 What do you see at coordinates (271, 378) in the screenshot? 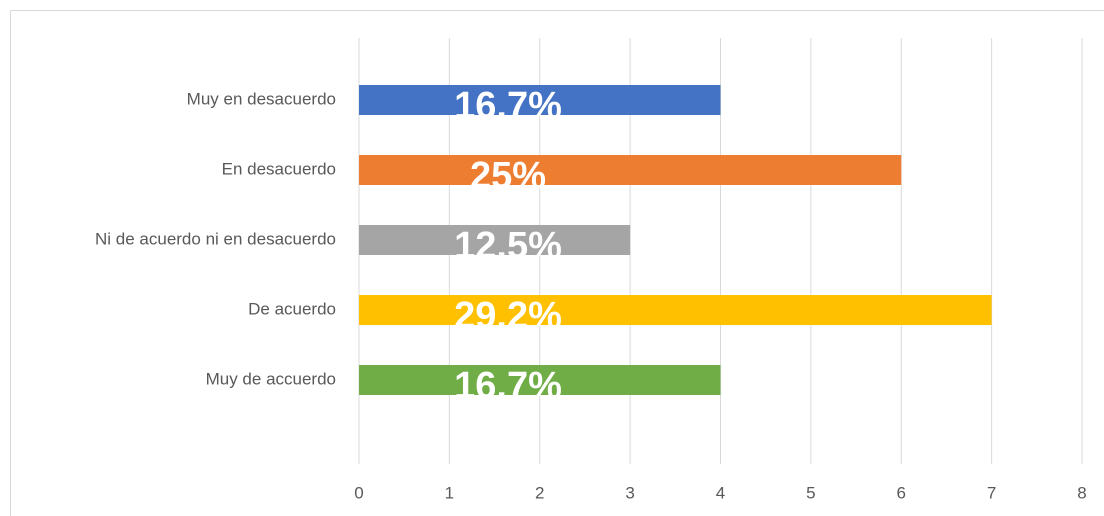
I see `y-tick-label: Muy de accuerdo` at bounding box center [271, 378].